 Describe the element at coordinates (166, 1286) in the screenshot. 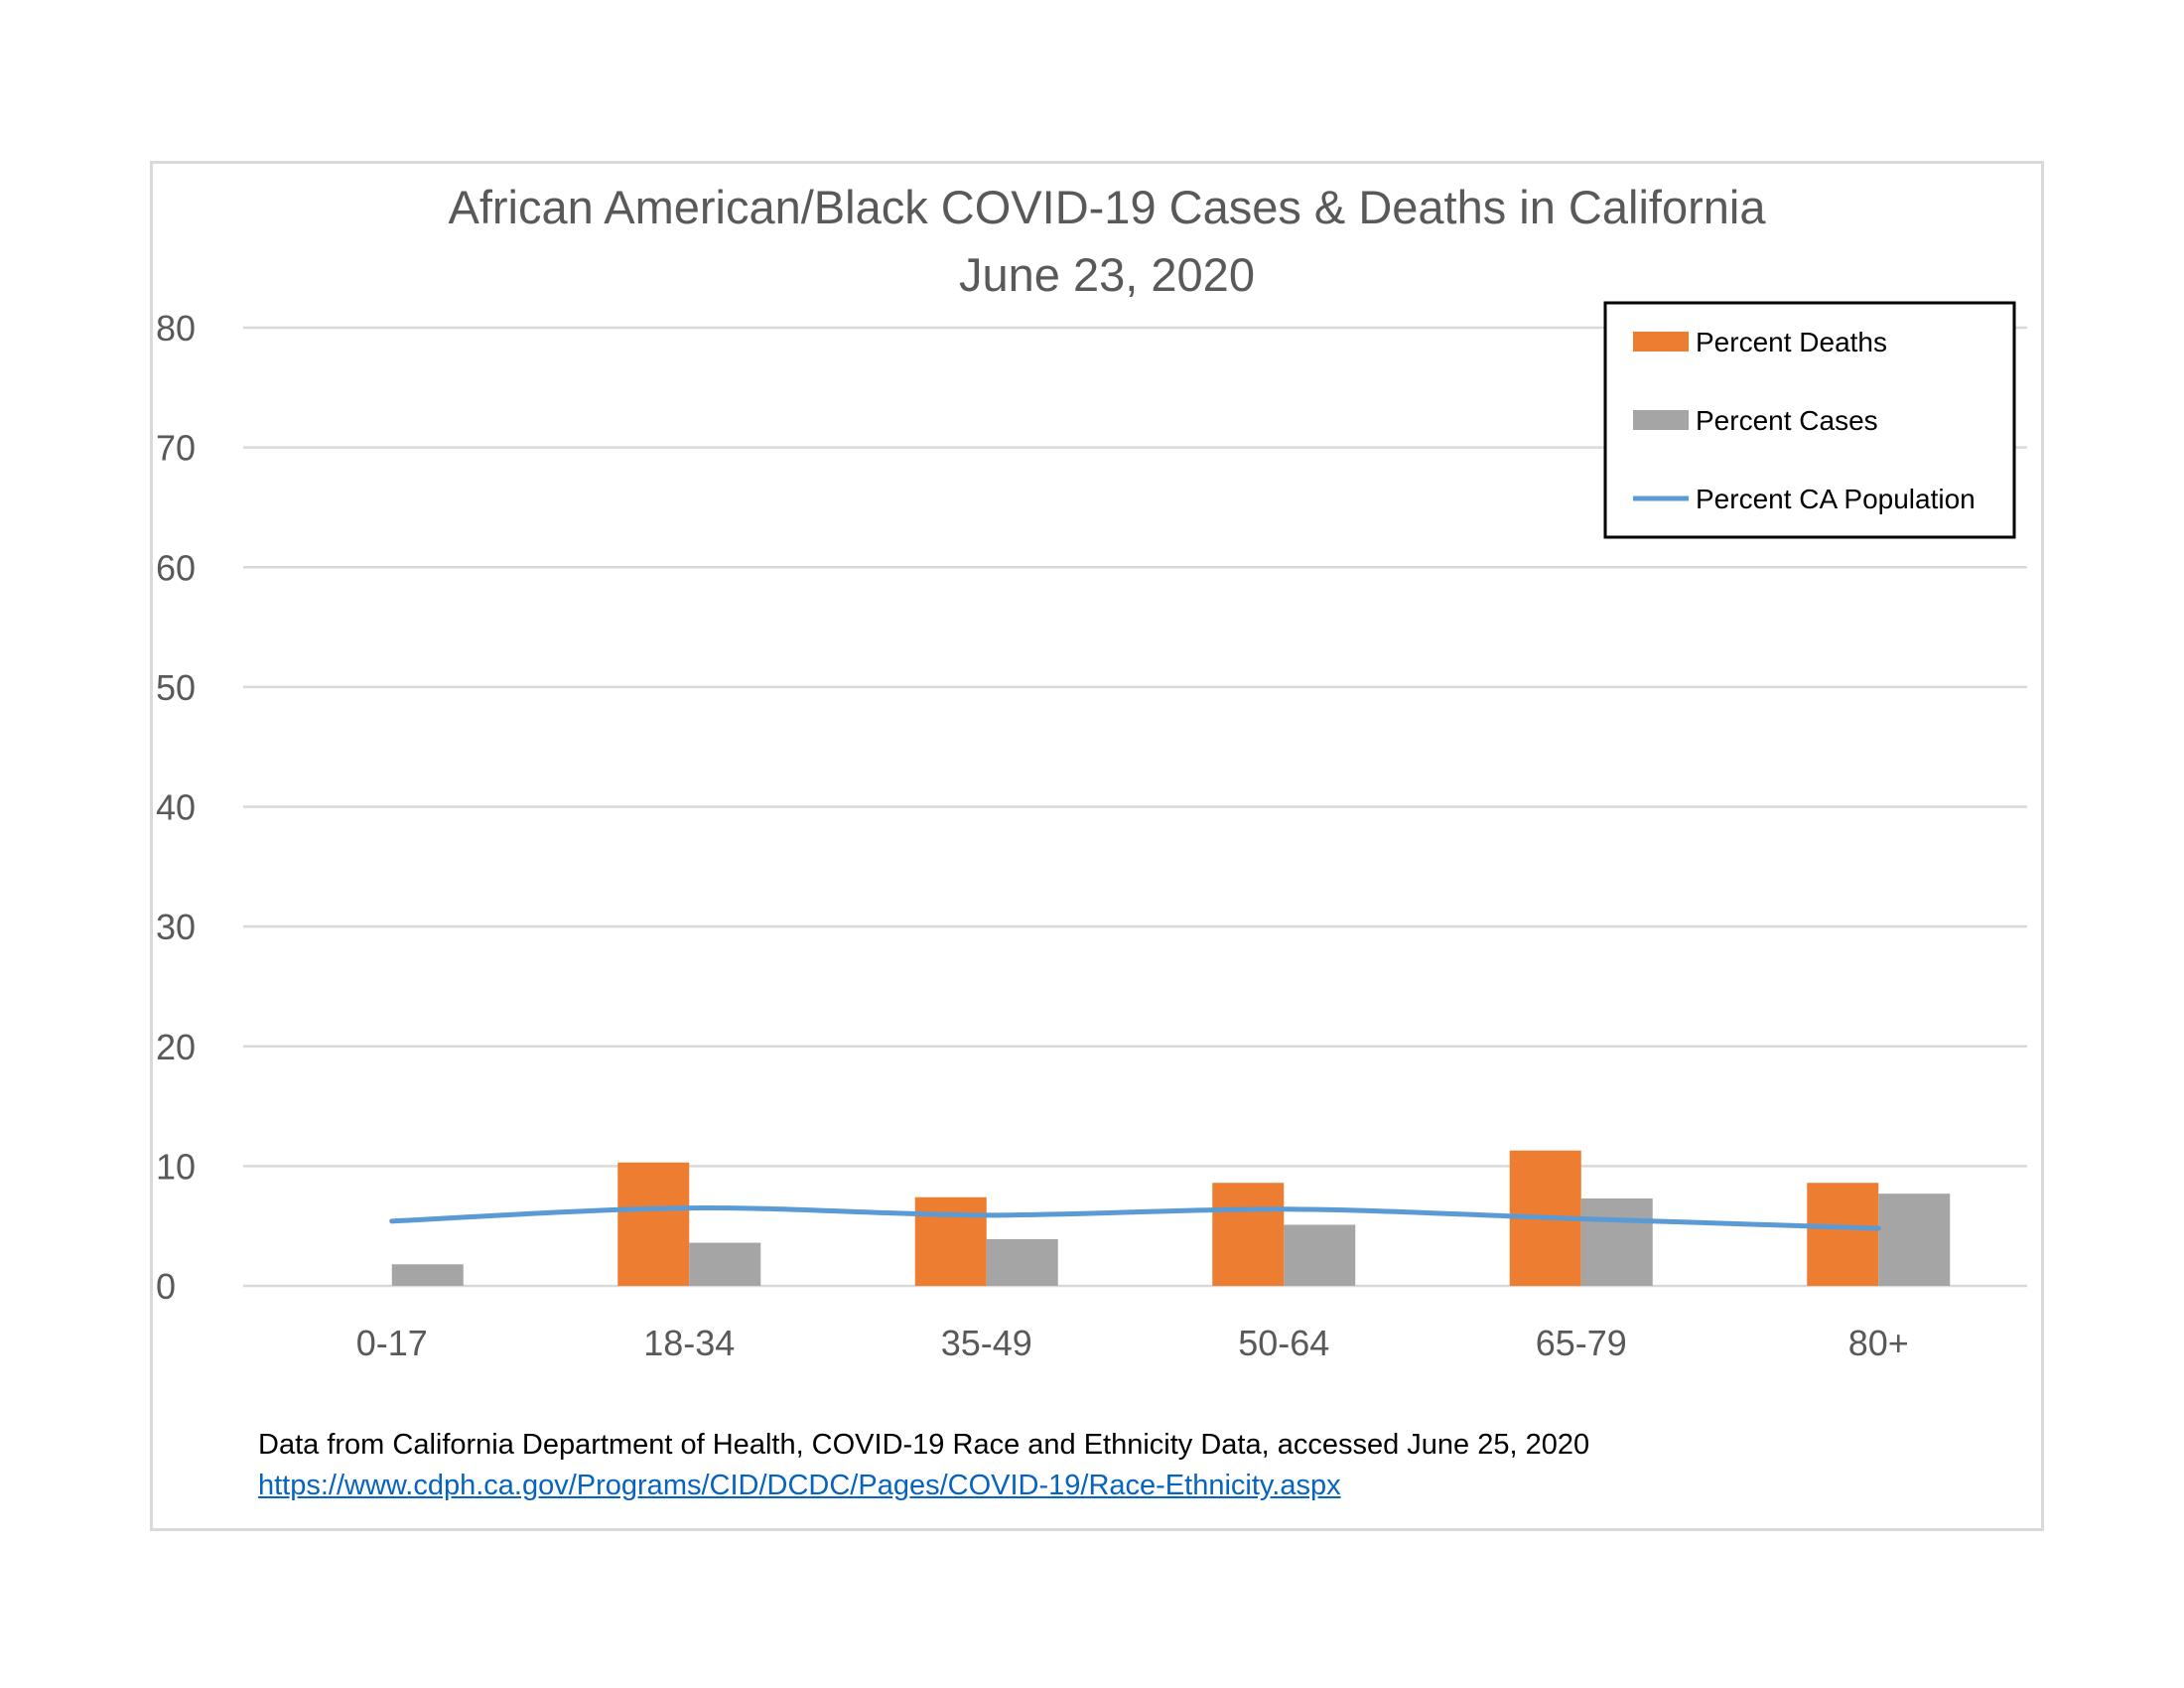

I see `y-tick-label: 0` at that location.